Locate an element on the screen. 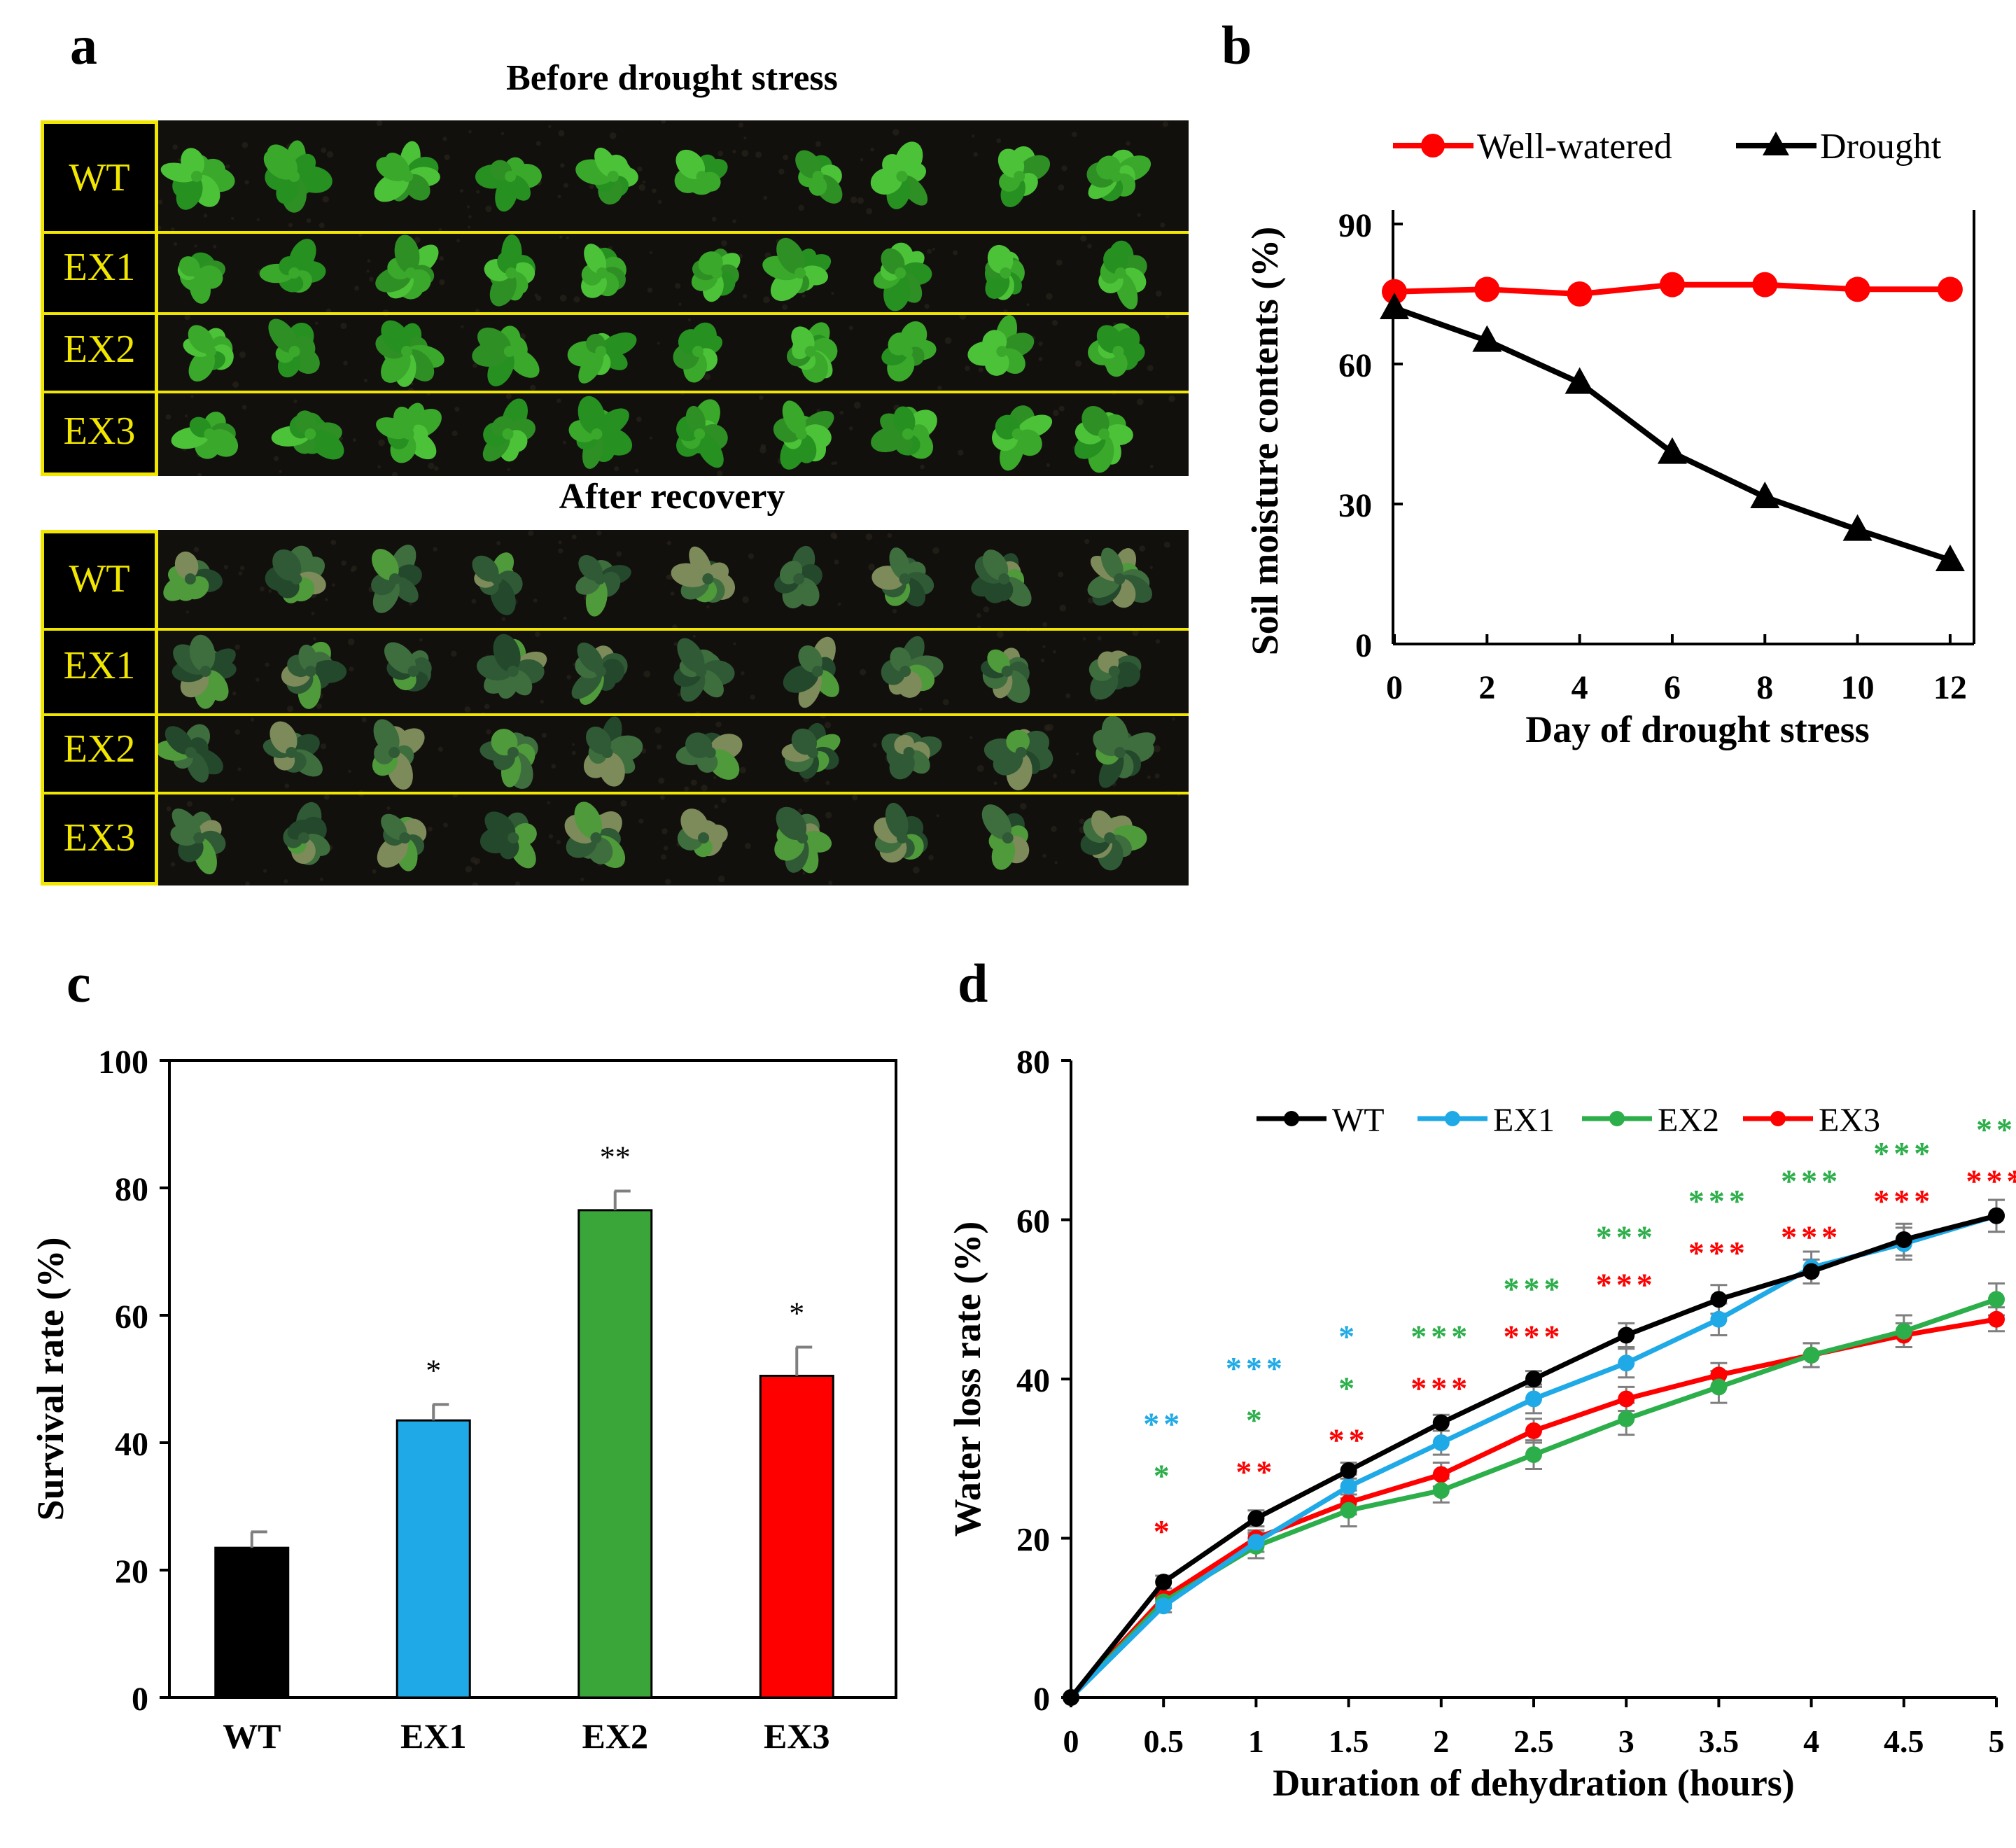 Image resolution: width=2016 pixels, height=1848 pixels. y-tick-label: 60 is located at coordinates (1033, 1221).